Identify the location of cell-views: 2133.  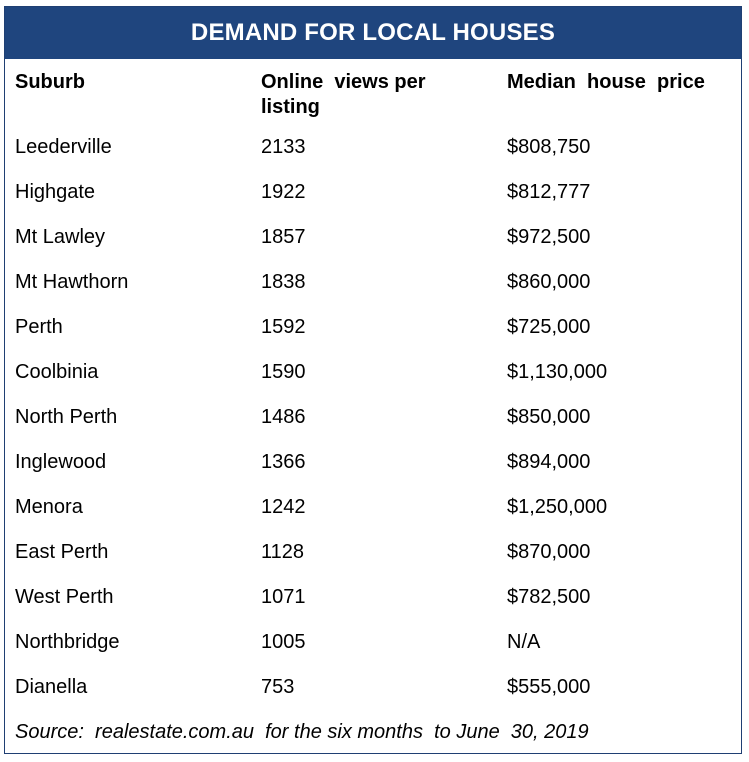
(283, 147).